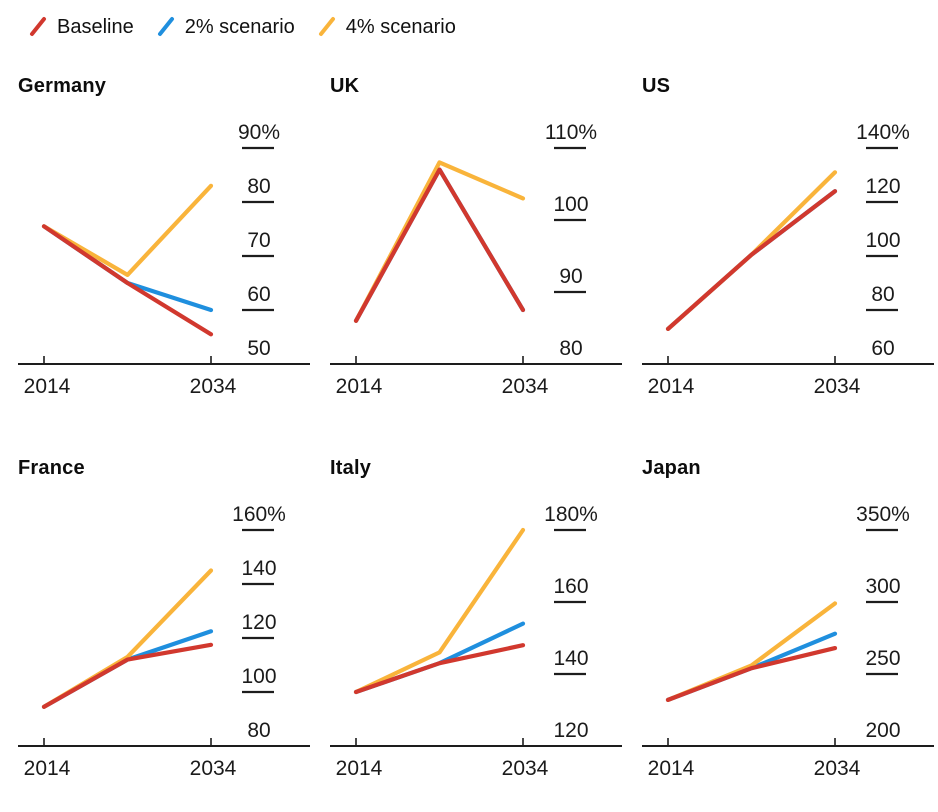 The image size is (938, 812). I want to click on y-axis-label: 300, so click(882, 586).